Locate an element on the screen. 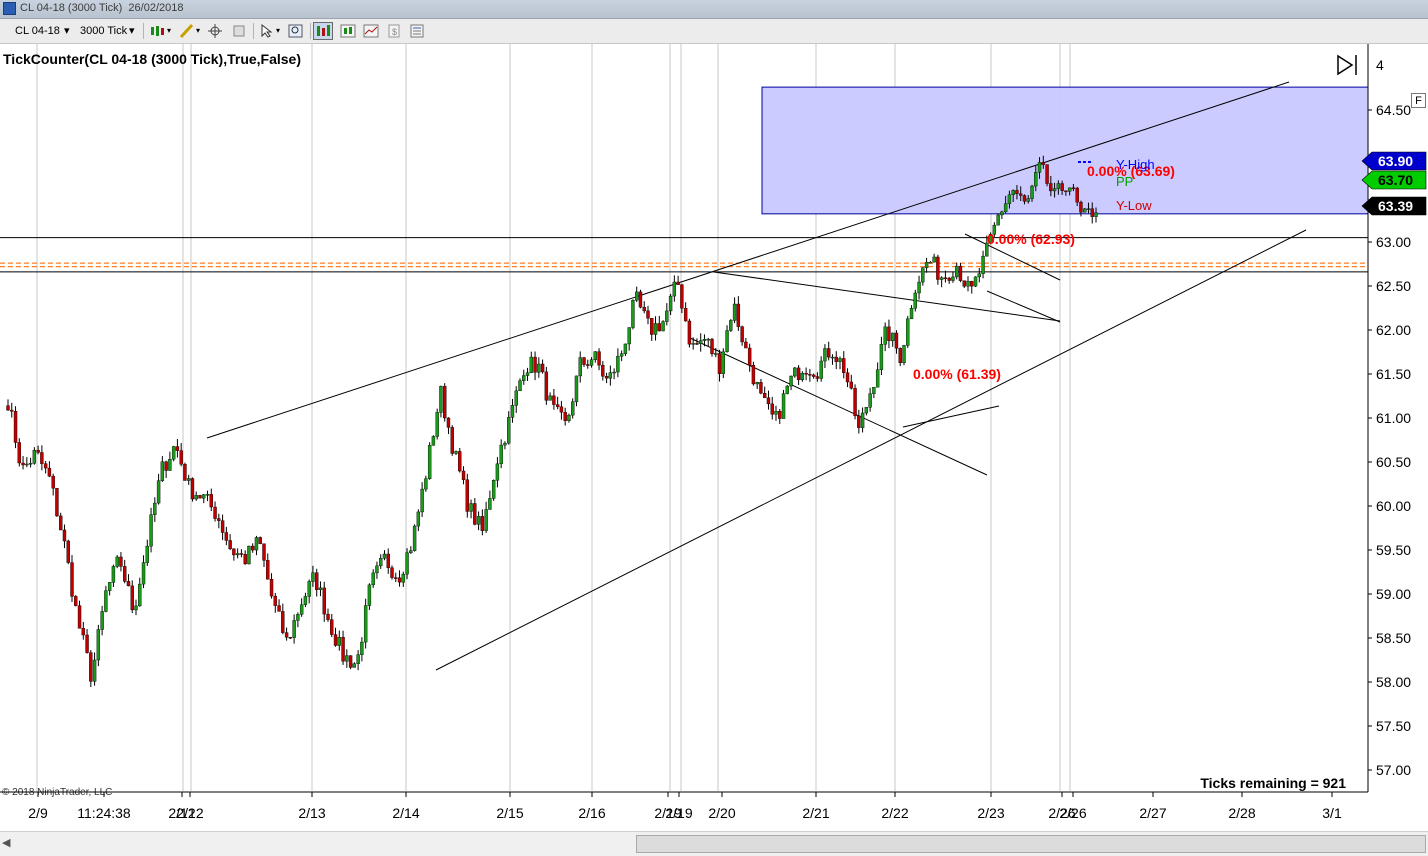 Image resolution: width=1428 pixels, height=856 pixels. order-button: $ is located at coordinates (394, 31).